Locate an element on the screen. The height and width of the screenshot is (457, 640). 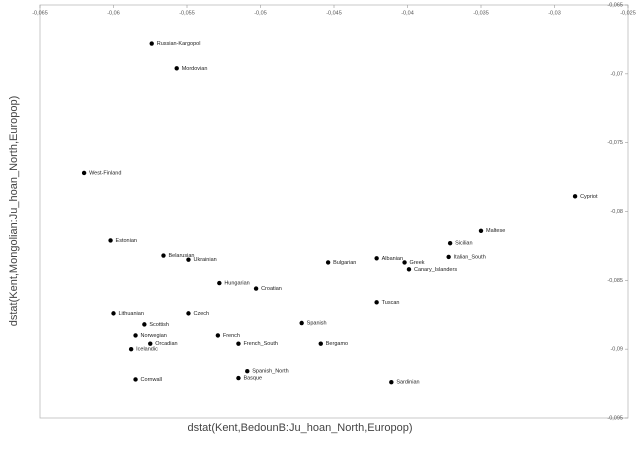
y-tick-label: -0,09 is located at coordinates (616, 350).